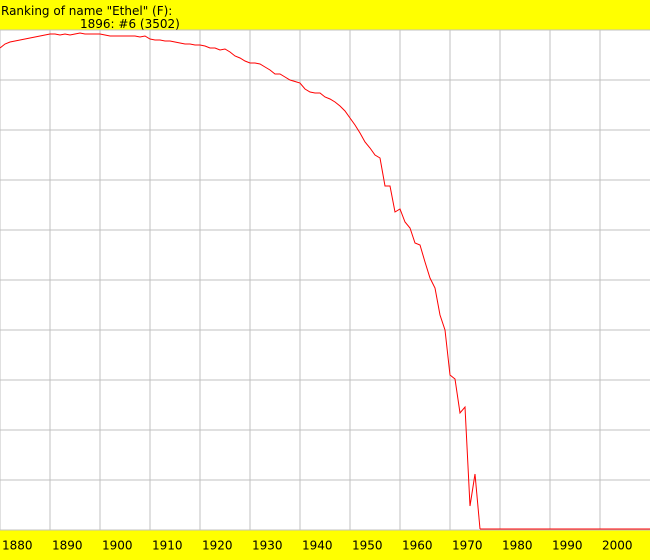 The width and height of the screenshot is (650, 560). What do you see at coordinates (86, 11) in the screenshot?
I see `chart-title: Ranking of name "Ethel" (F):` at bounding box center [86, 11].